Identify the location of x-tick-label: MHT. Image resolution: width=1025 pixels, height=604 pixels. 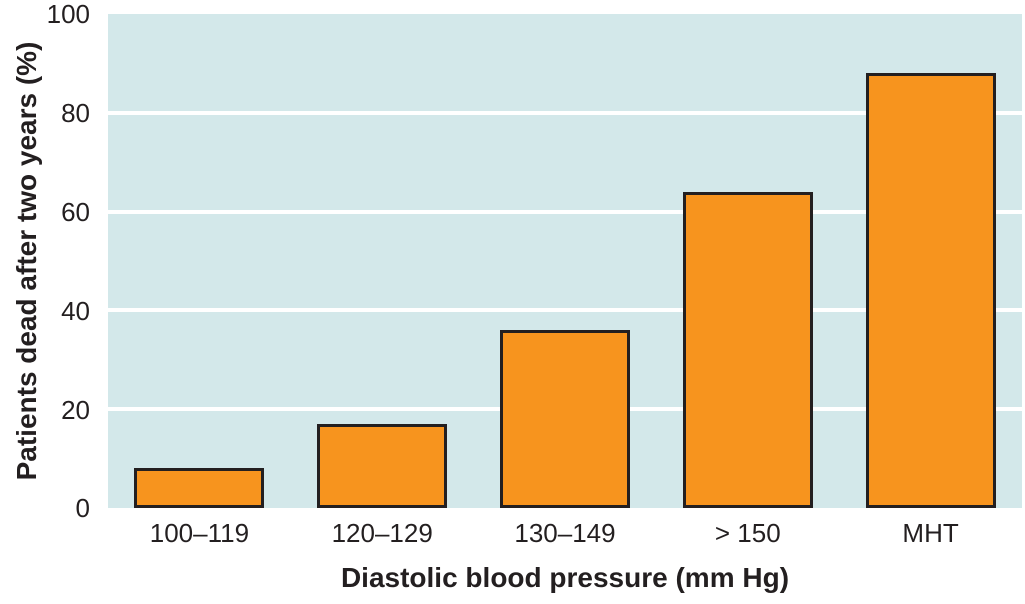
(930, 533).